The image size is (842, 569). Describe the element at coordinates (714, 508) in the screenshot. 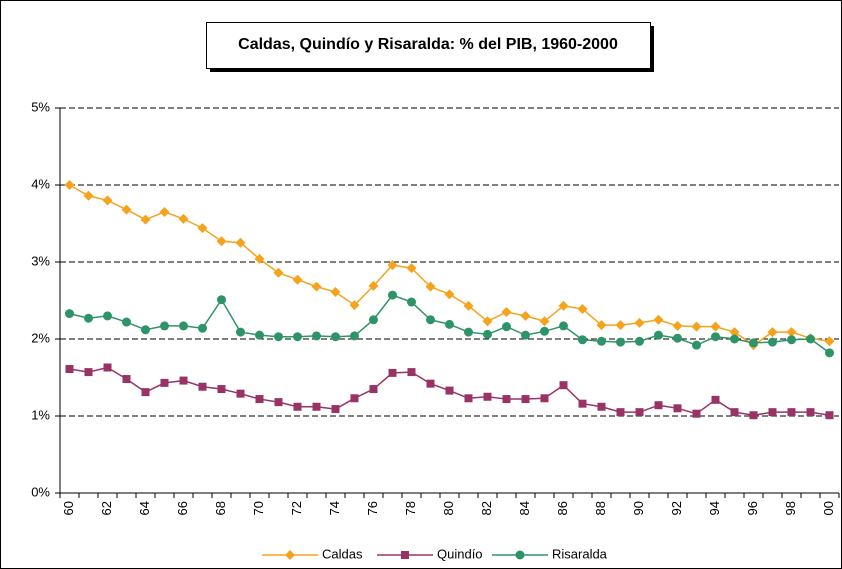

I see `x-tick-label: 94` at that location.